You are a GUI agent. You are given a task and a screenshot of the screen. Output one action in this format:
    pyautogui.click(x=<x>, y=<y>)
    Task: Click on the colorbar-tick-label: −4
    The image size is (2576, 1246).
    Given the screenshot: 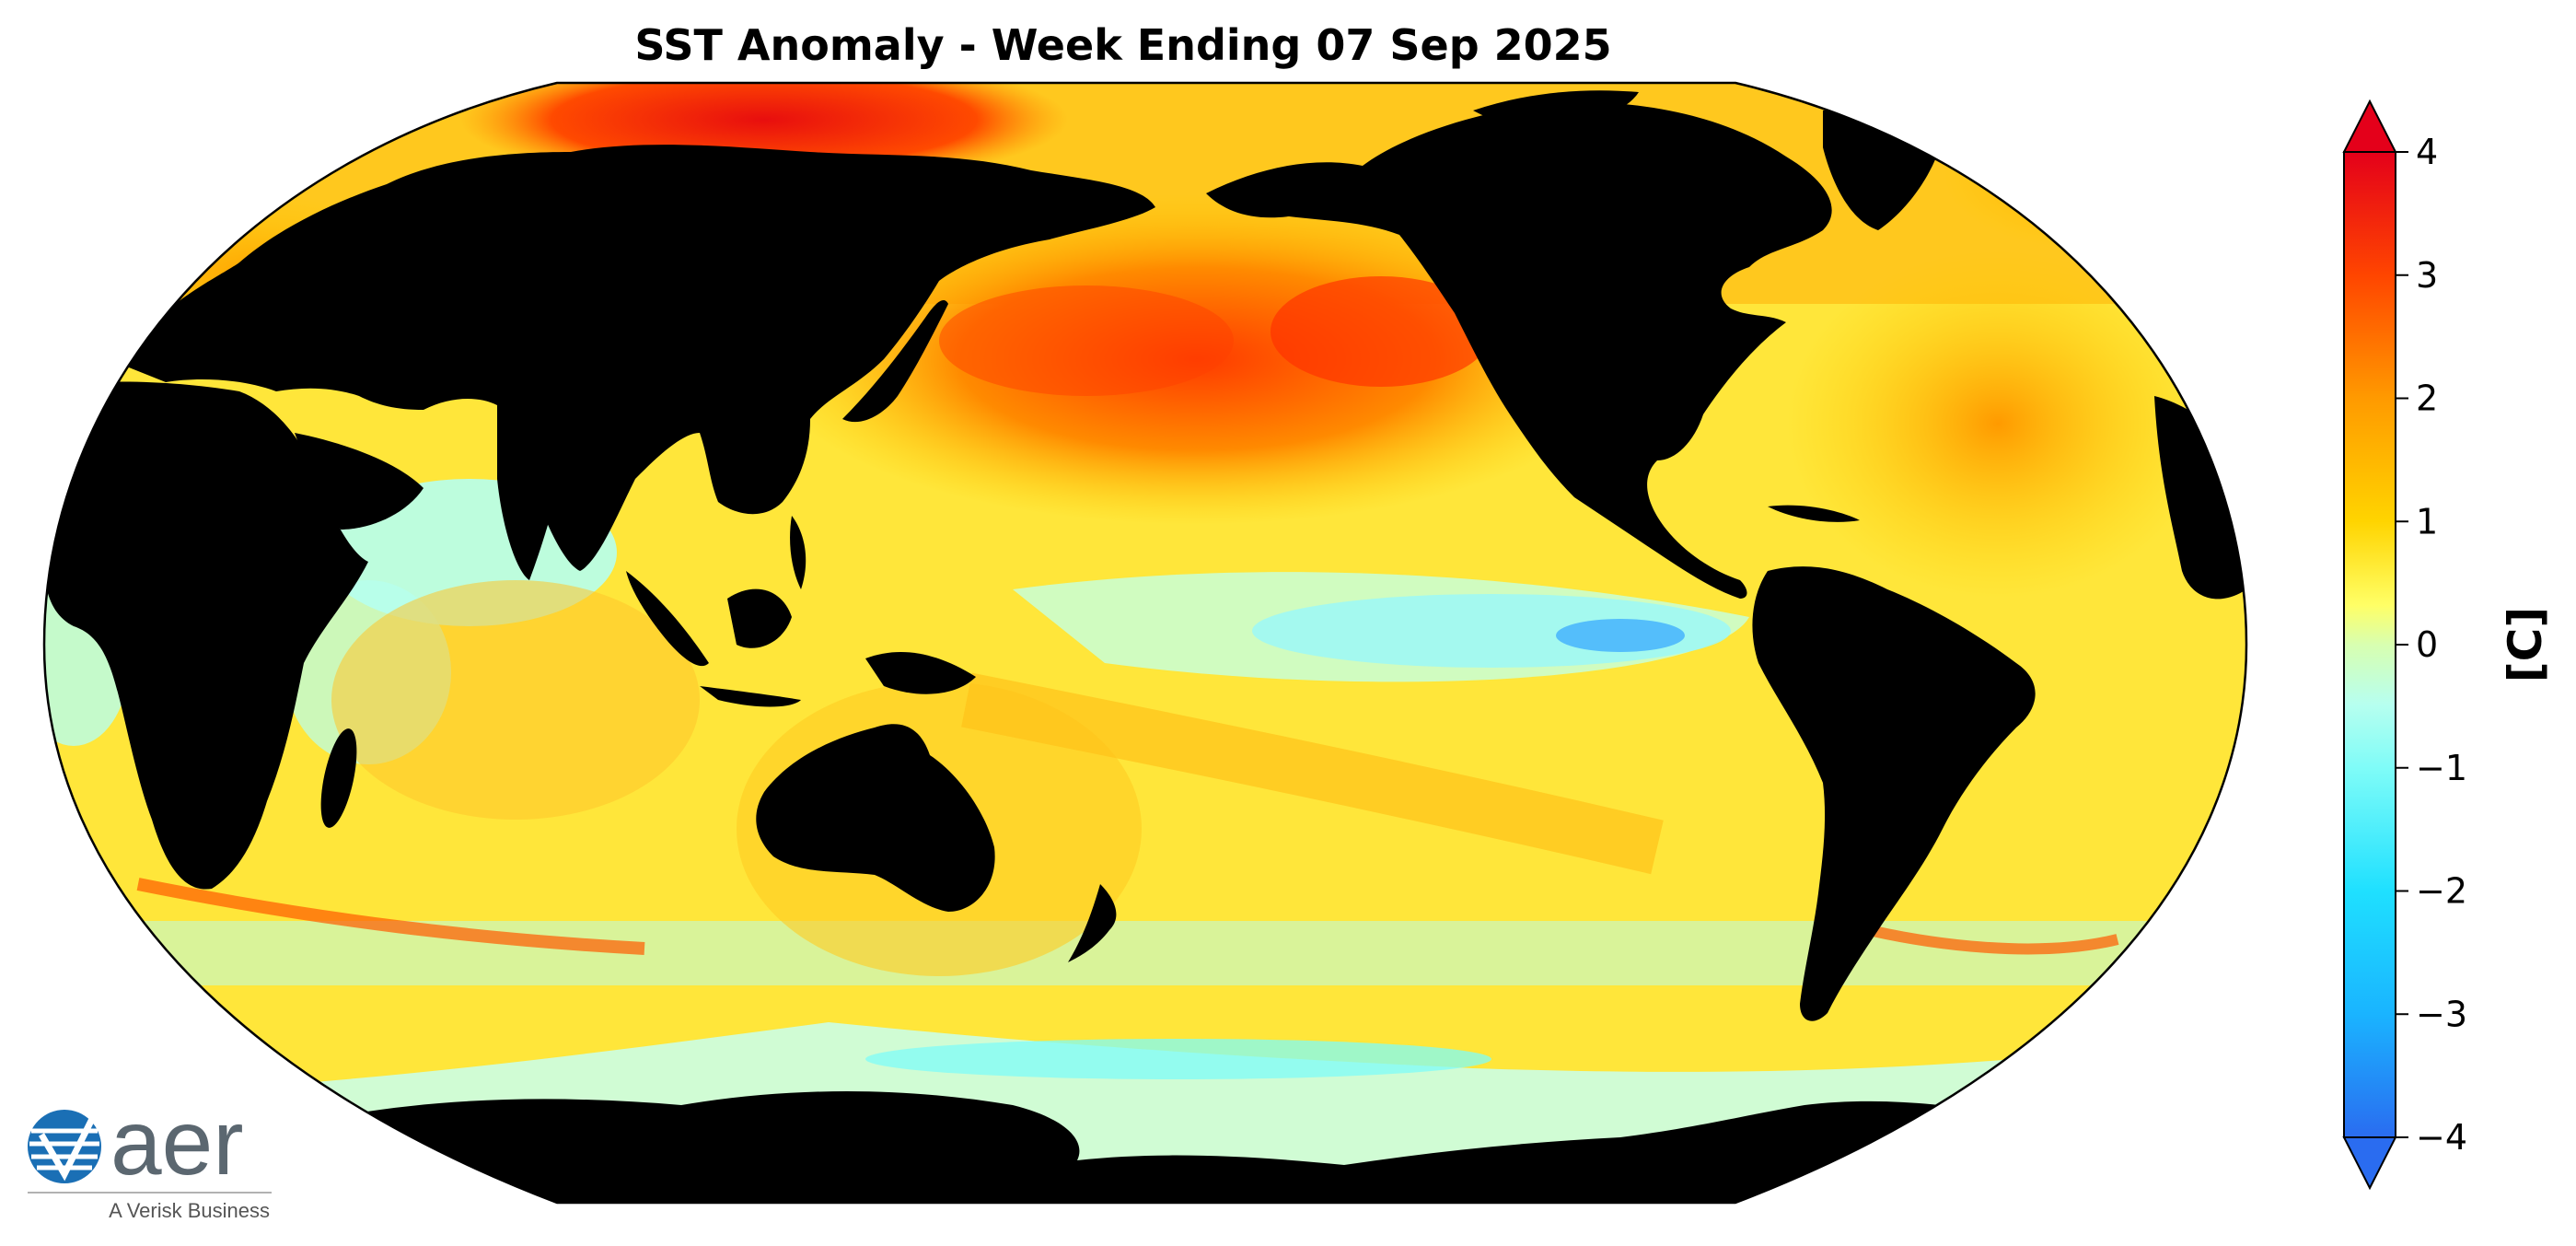 What is the action you would take?
    pyautogui.click(x=2441, y=1137)
    